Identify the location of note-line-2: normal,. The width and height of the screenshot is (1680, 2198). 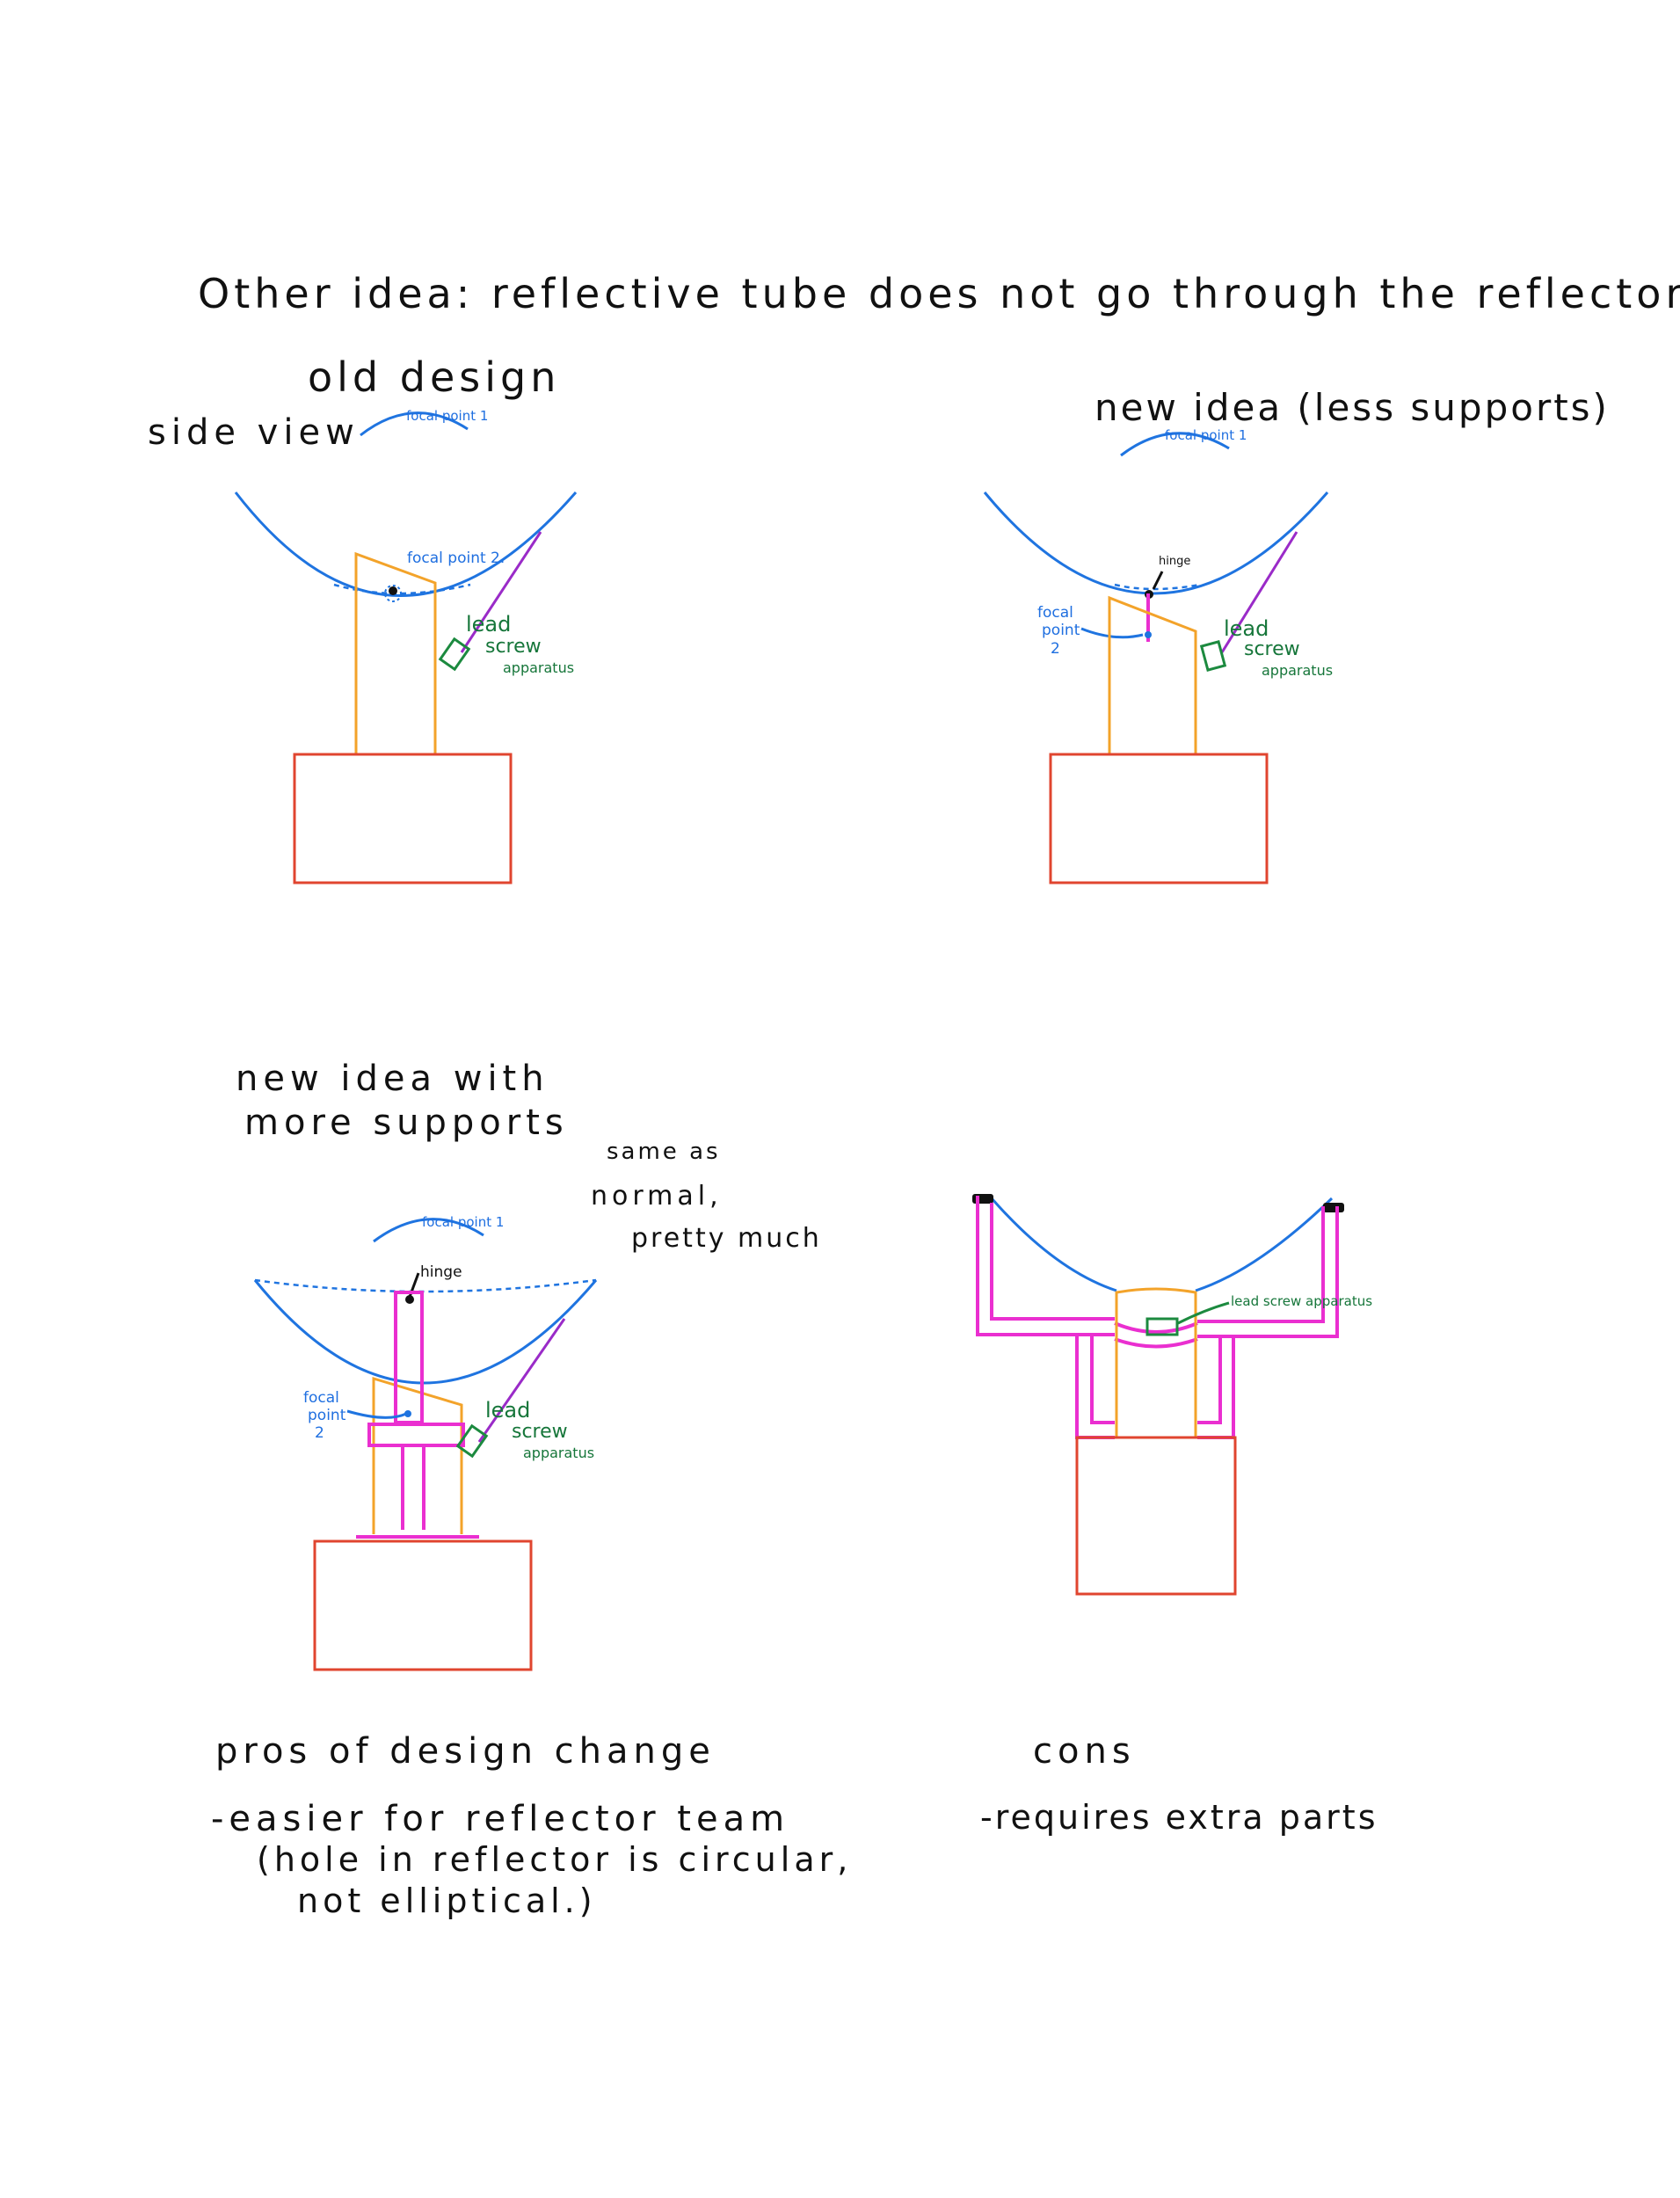
(657, 1196).